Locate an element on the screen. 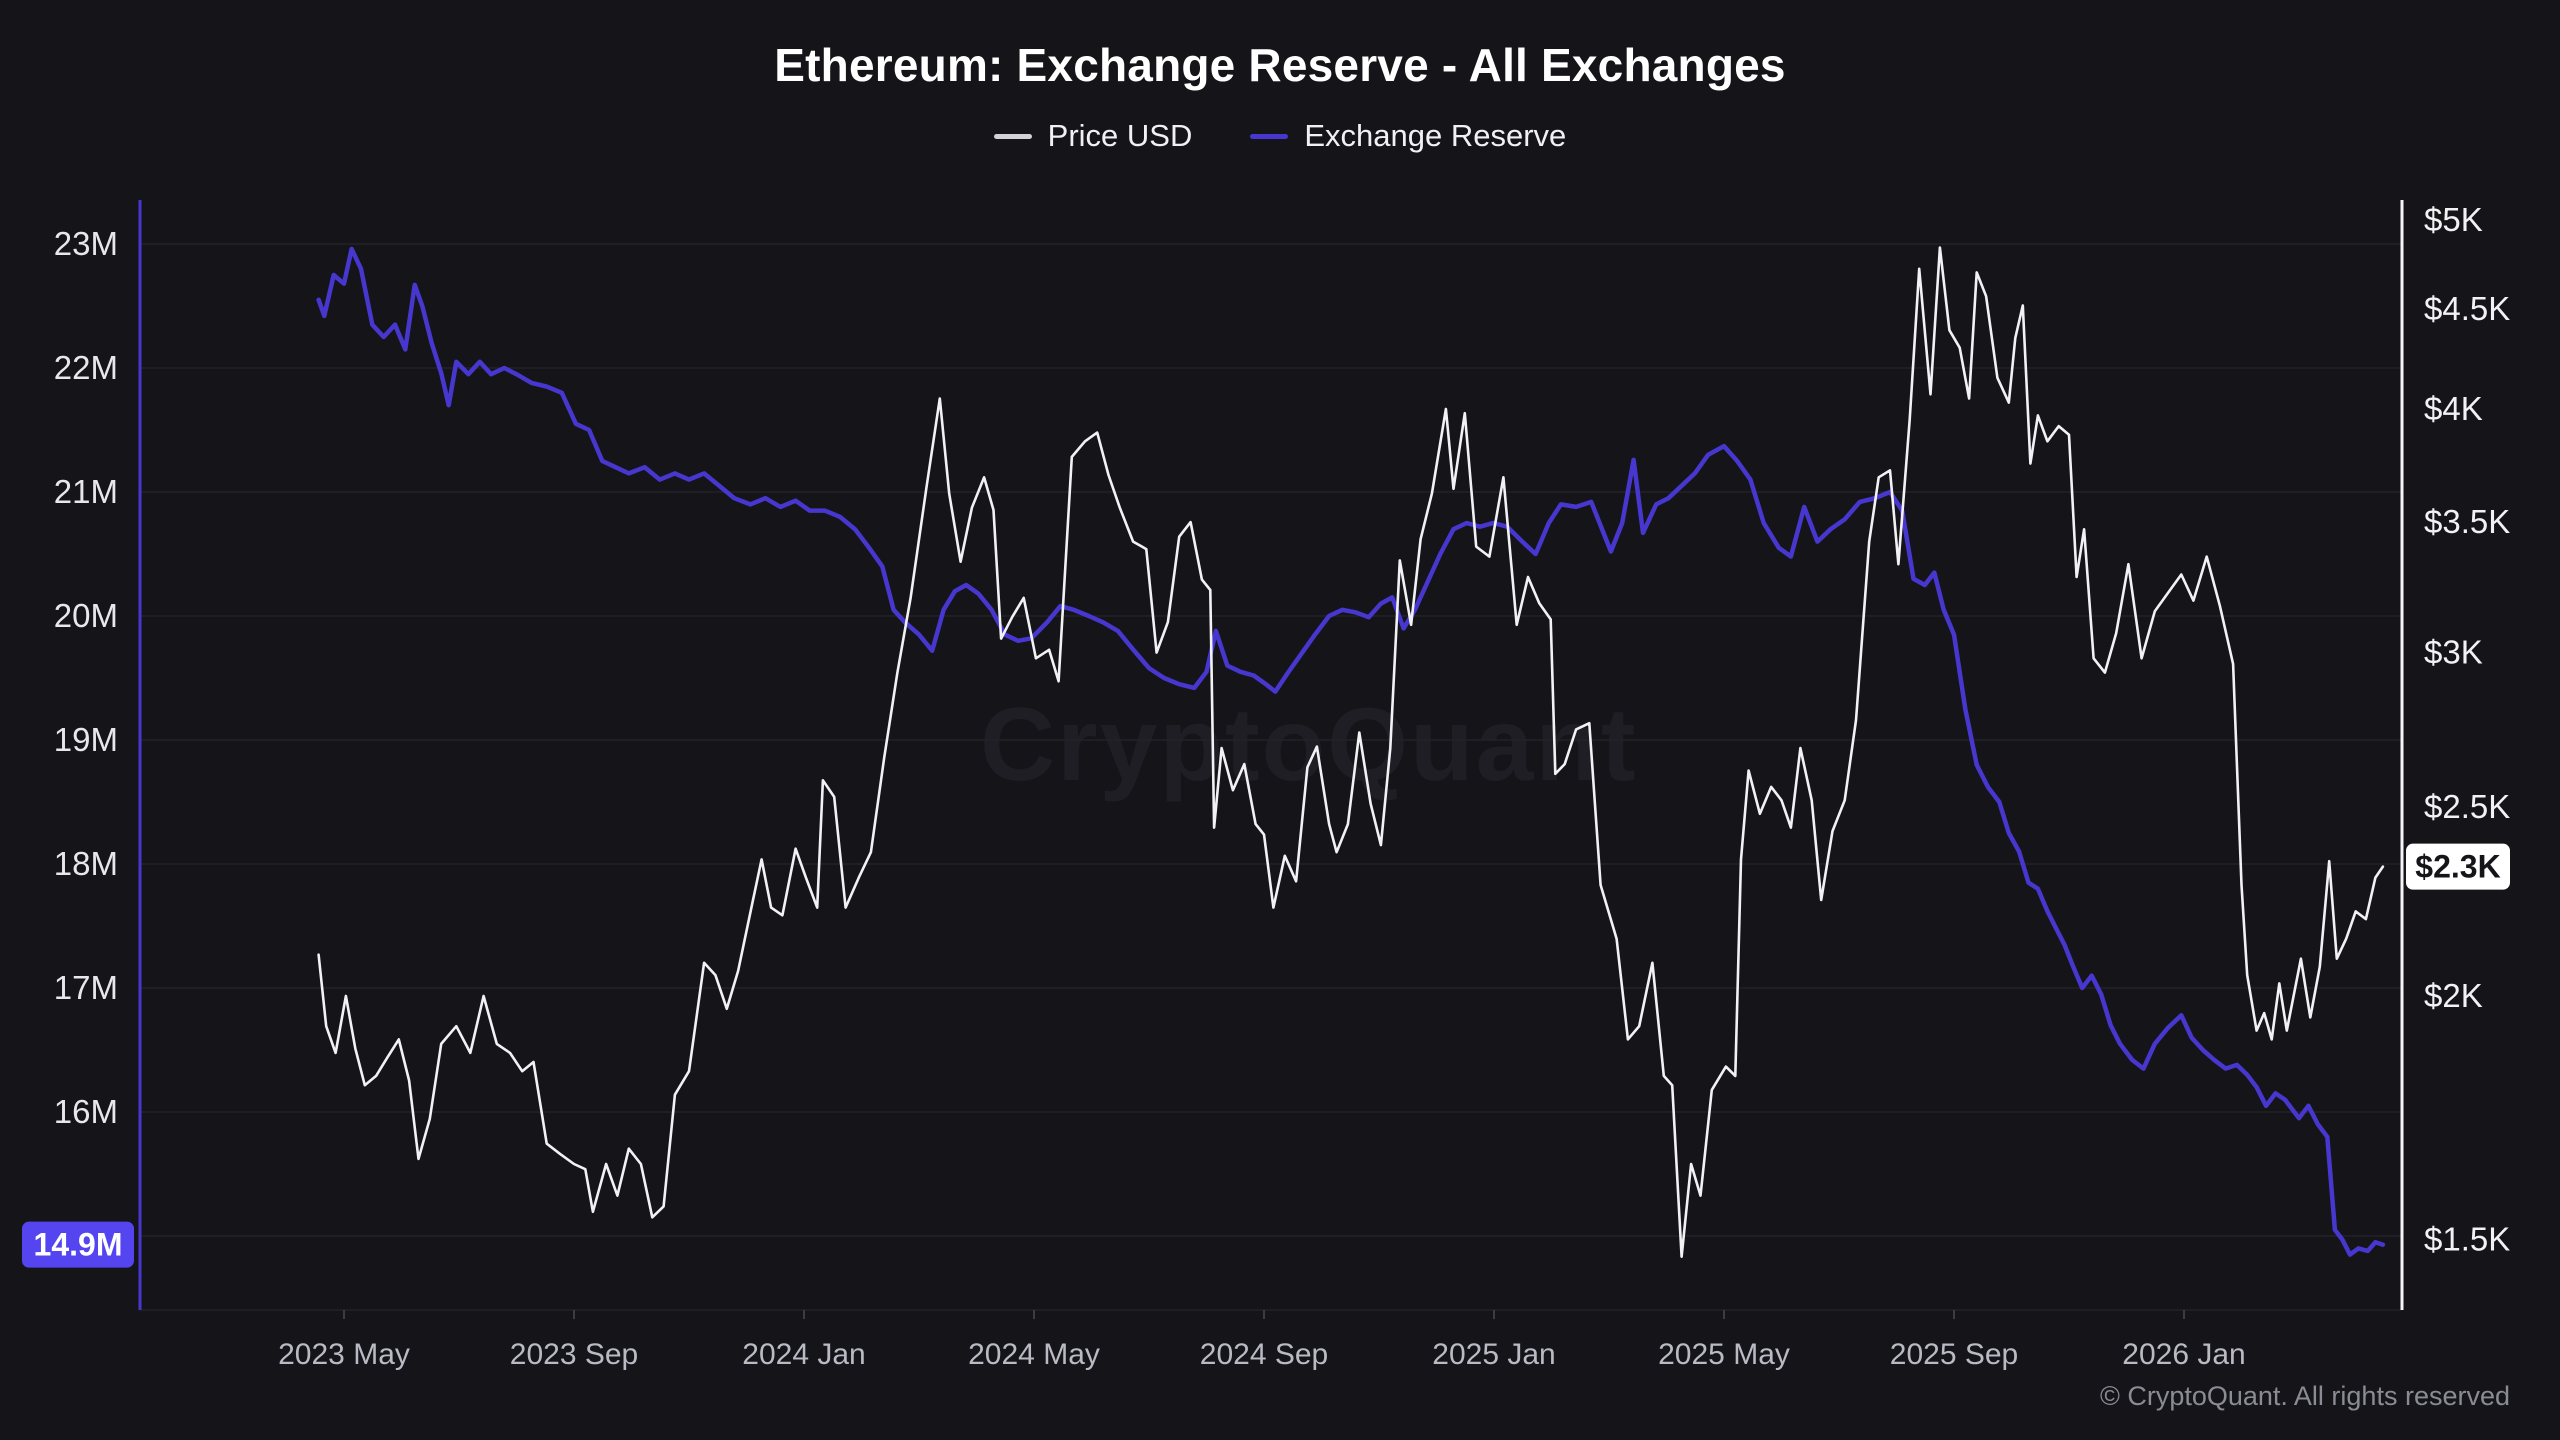  right-axis-tick-label: $3.5K is located at coordinates (2467, 521).